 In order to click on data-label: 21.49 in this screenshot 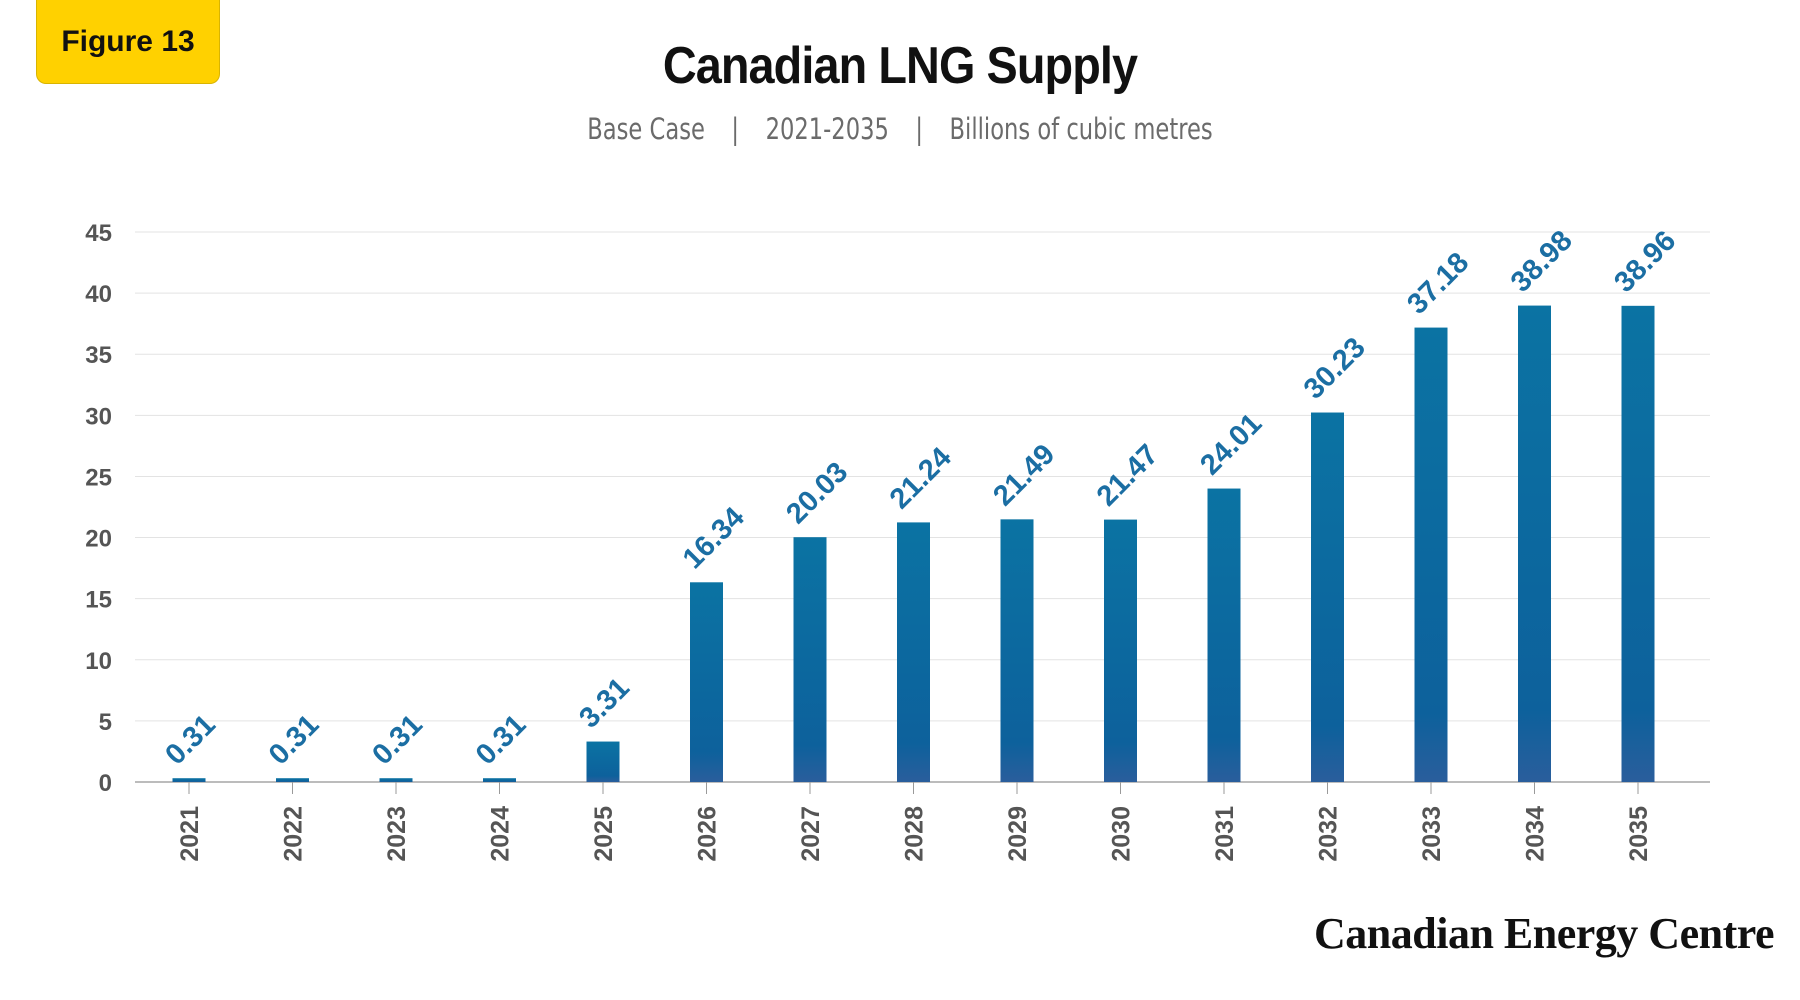, I will do `click(1024, 475)`.